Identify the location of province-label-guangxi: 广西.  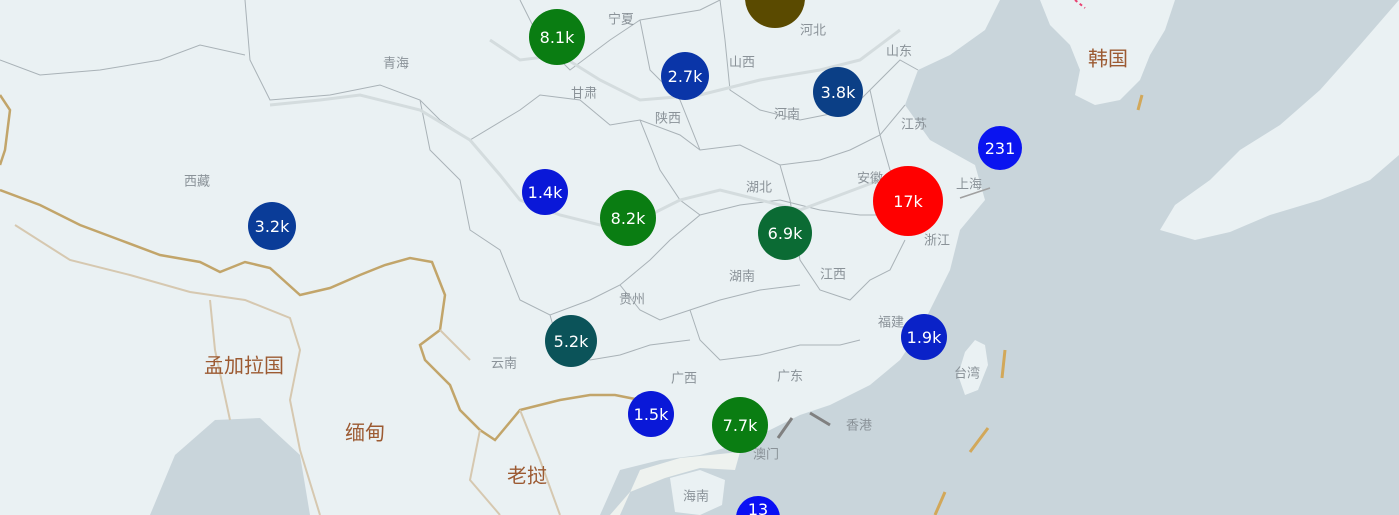
(684, 379).